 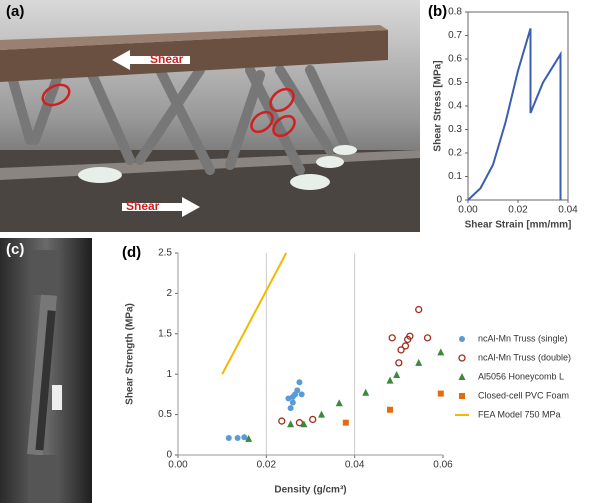 I want to click on y-axis-title: Shear Strength (MPa), so click(x=130, y=354).